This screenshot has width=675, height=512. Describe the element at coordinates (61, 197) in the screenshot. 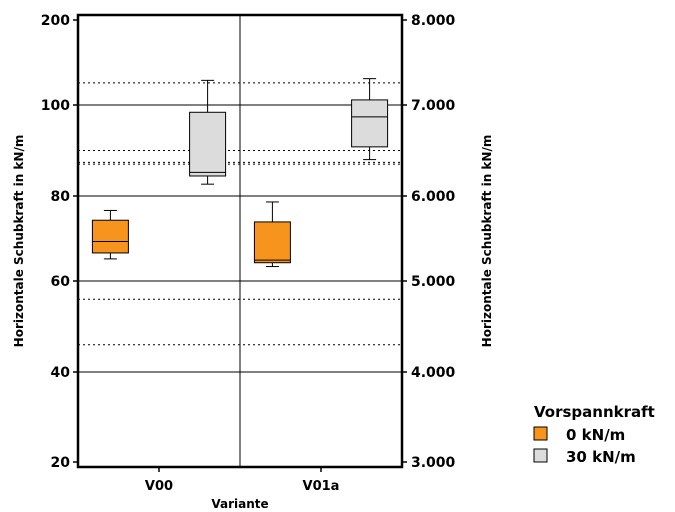

I see `left-tick-label: 80` at that location.